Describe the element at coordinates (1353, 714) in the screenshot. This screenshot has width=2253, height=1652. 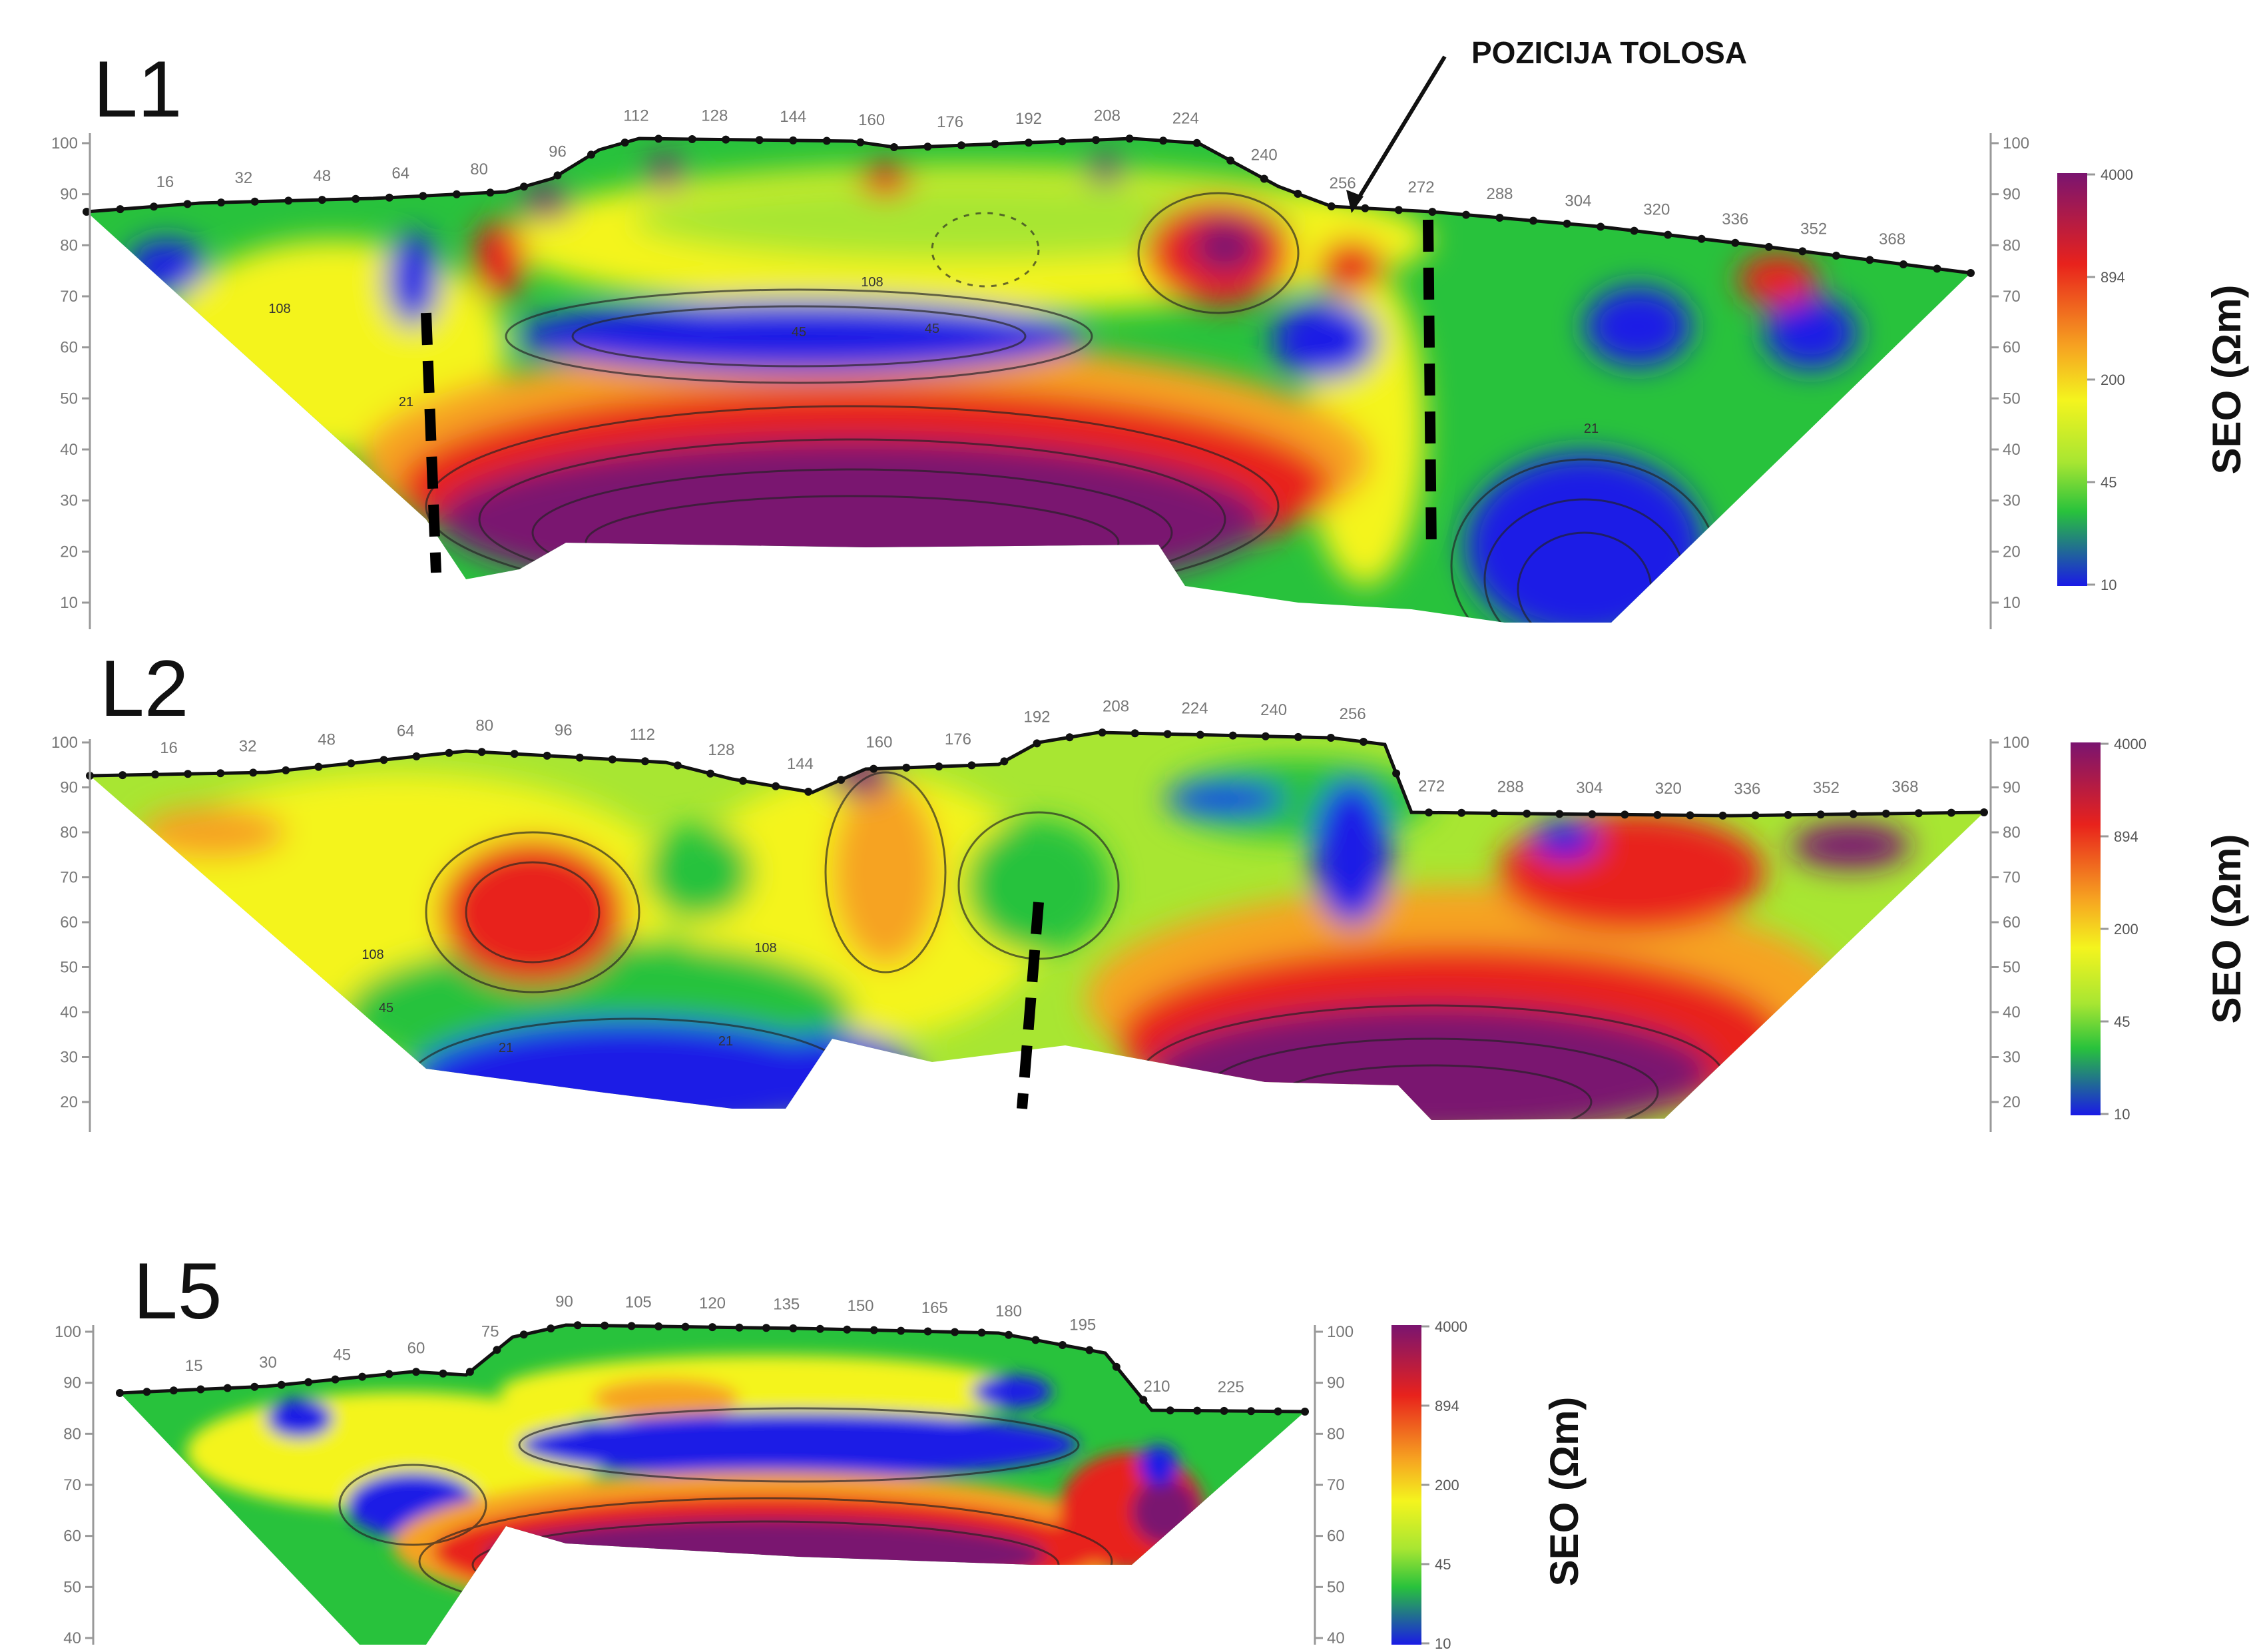
I see `x-tick-label: 256` at that location.